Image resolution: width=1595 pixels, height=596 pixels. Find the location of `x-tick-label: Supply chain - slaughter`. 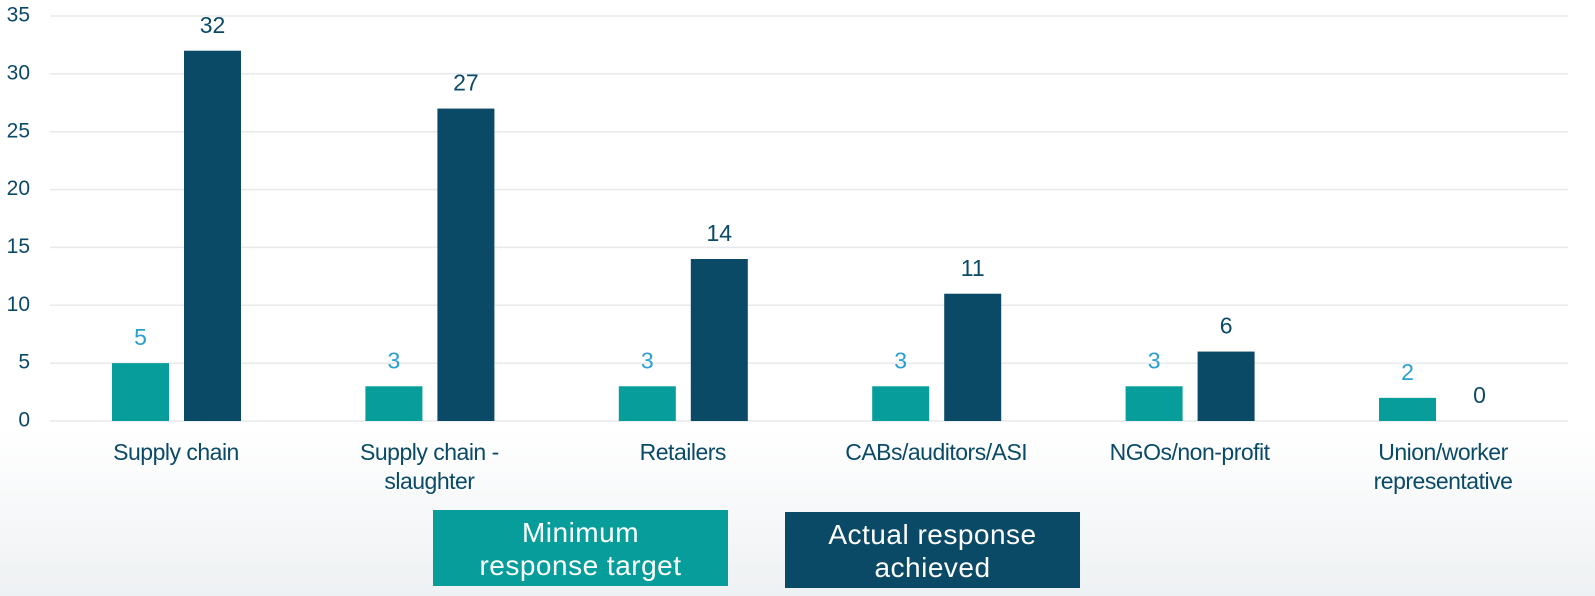

x-tick-label: Supply chain - slaughter is located at coordinates (429, 466).